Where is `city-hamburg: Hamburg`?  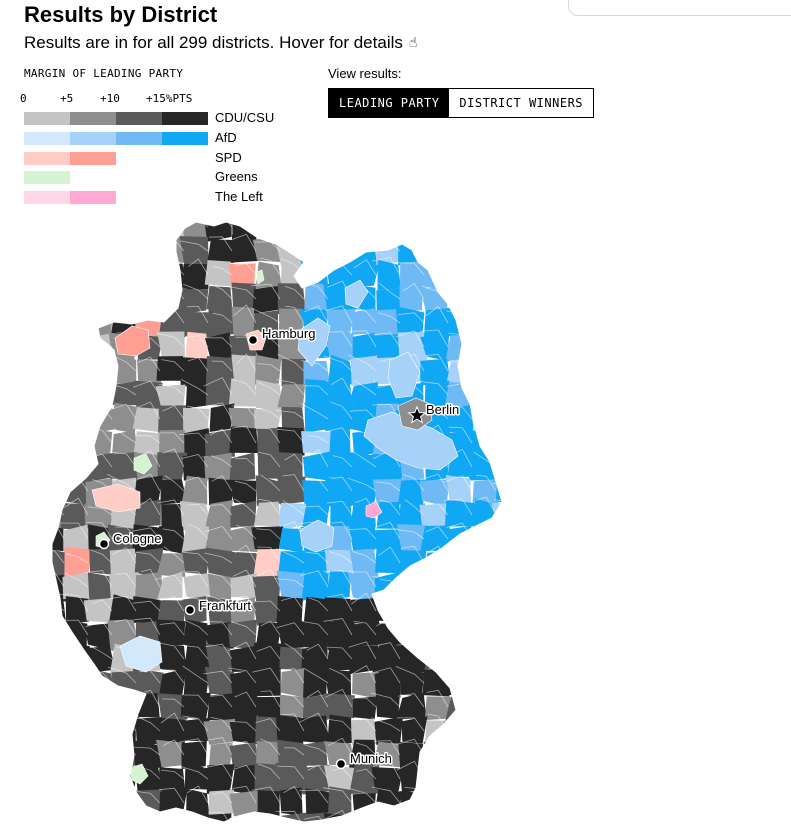 city-hamburg: Hamburg is located at coordinates (282, 335).